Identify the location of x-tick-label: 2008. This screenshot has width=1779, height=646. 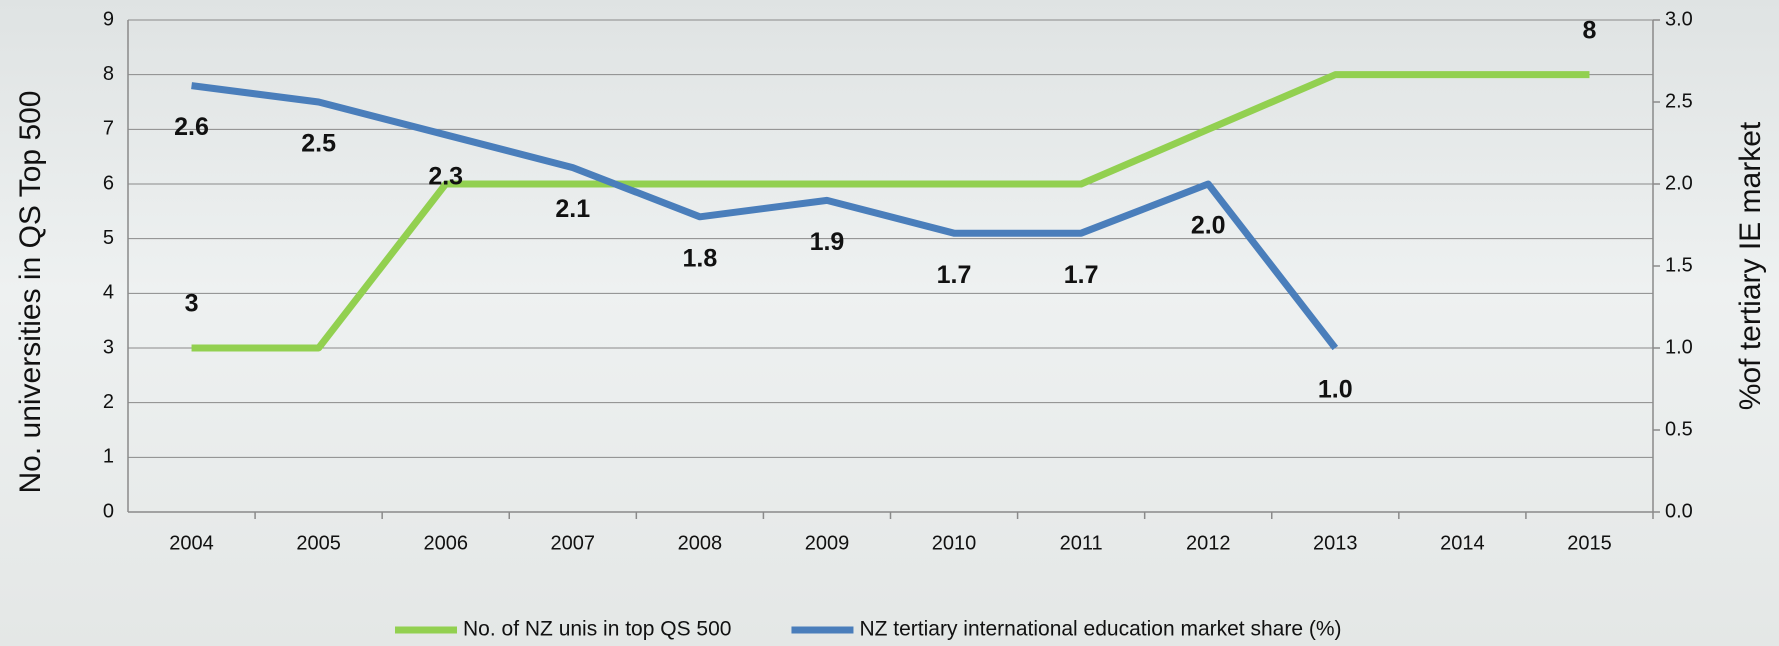
(700, 543).